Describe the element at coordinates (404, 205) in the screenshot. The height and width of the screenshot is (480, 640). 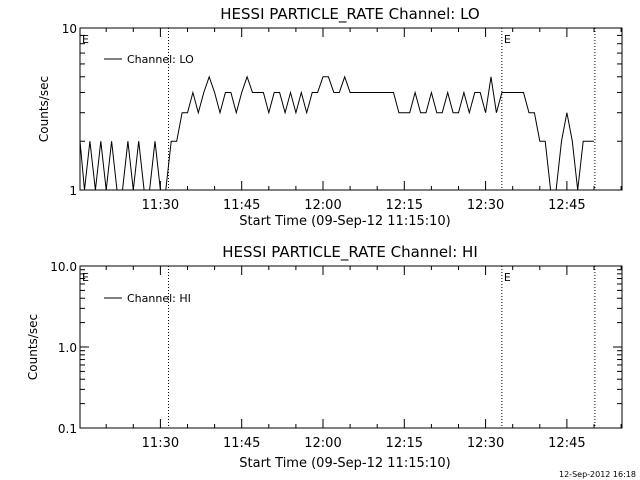
I see `lo-x-tick-label: 12:15` at that location.